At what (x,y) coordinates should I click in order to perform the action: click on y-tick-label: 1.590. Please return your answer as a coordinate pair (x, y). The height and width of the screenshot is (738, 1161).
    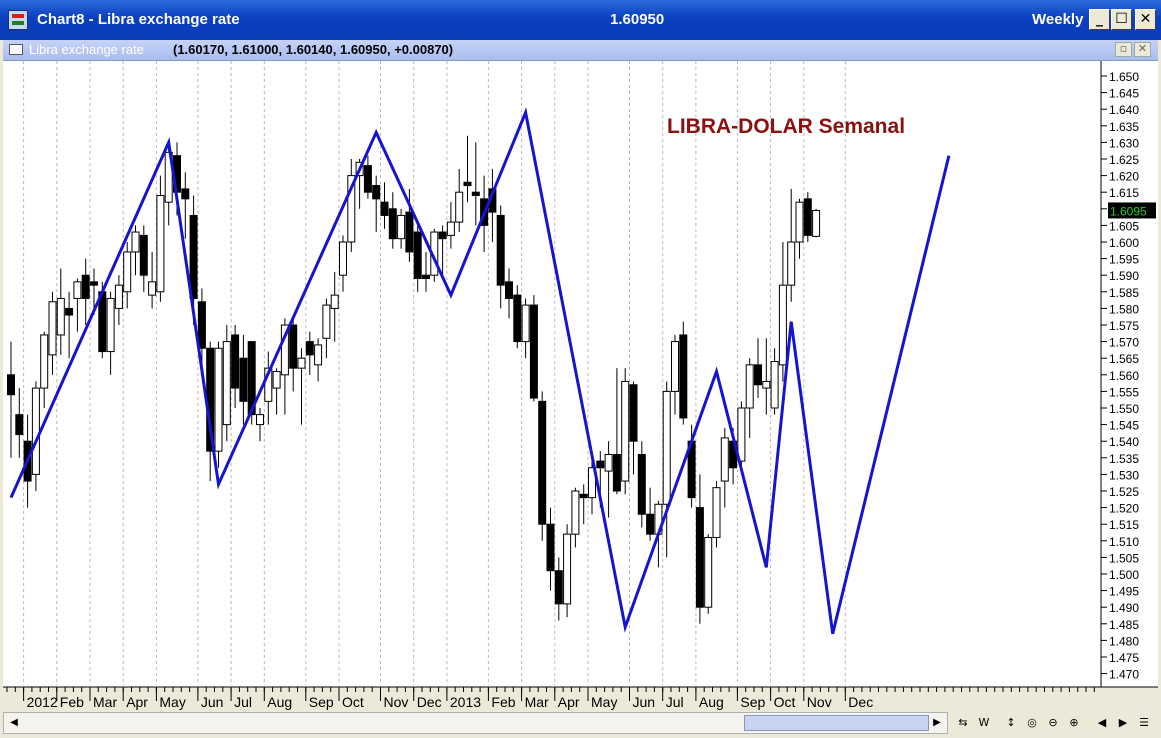
    Looking at the image, I should click on (1124, 276).